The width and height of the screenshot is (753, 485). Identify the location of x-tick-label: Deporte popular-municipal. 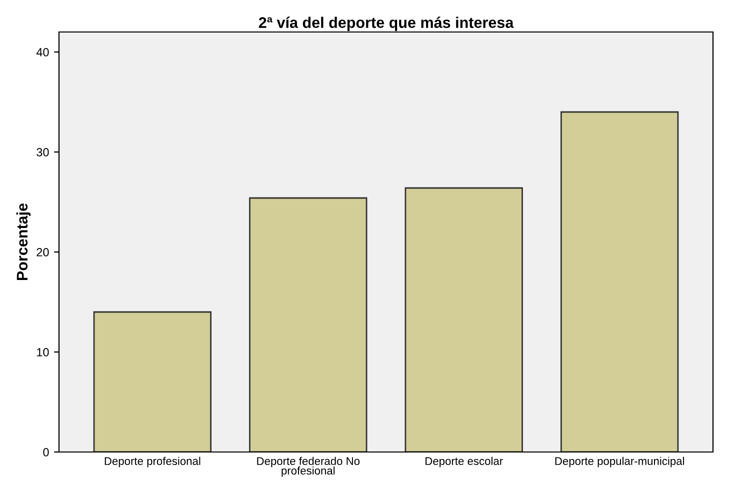
(619, 462).